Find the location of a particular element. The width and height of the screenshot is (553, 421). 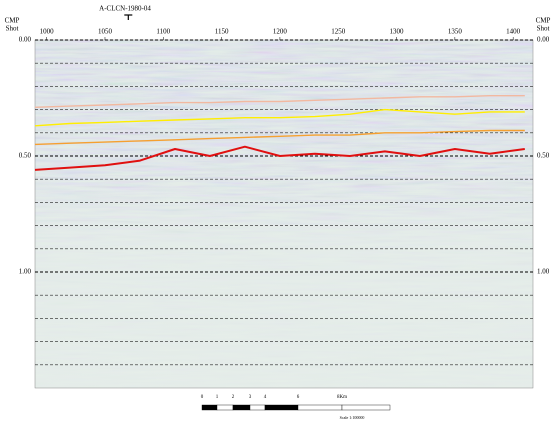

x-tick-label: 1050 is located at coordinates (105, 32).